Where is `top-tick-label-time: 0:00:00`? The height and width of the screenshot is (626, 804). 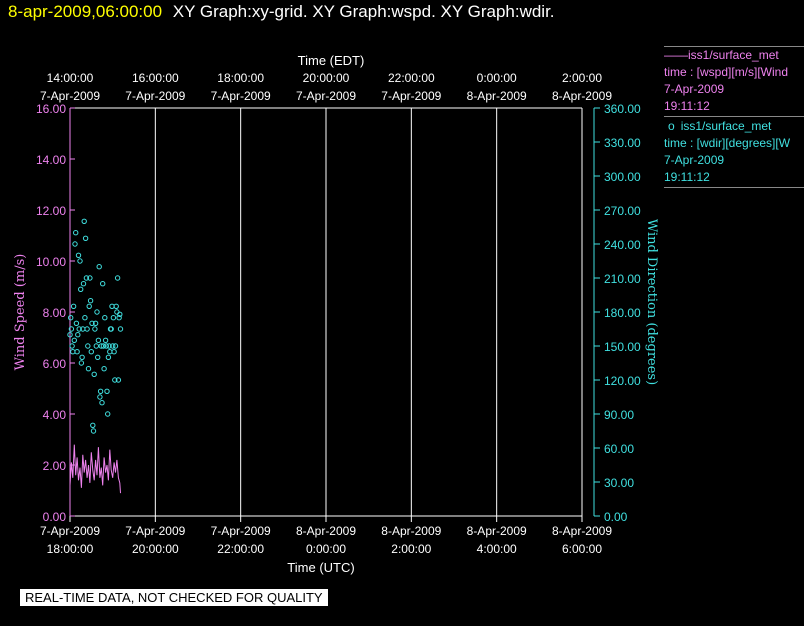
top-tick-label-time: 0:00:00 is located at coordinates (497, 78).